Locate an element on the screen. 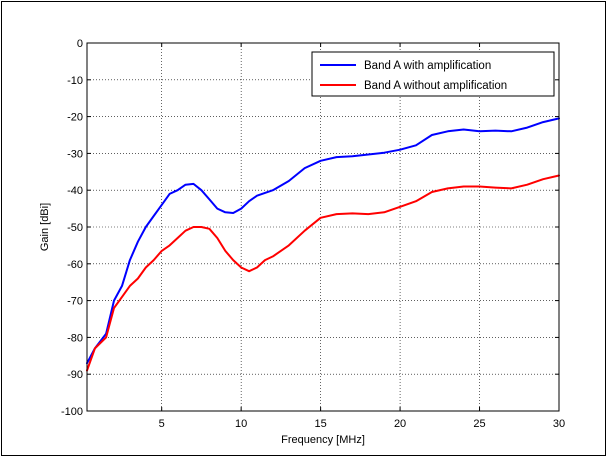 The height and width of the screenshot is (458, 609). y-tick-label: -90 is located at coordinates (75, 375).